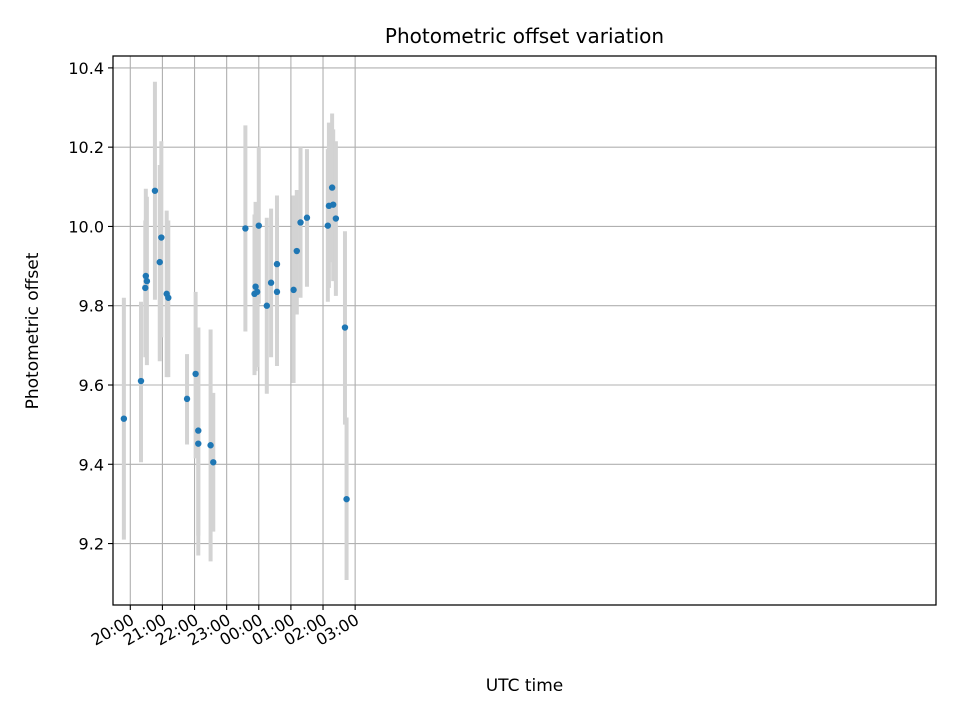  What do you see at coordinates (86, 147) in the screenshot?
I see `y-tick-label: 10.2` at bounding box center [86, 147].